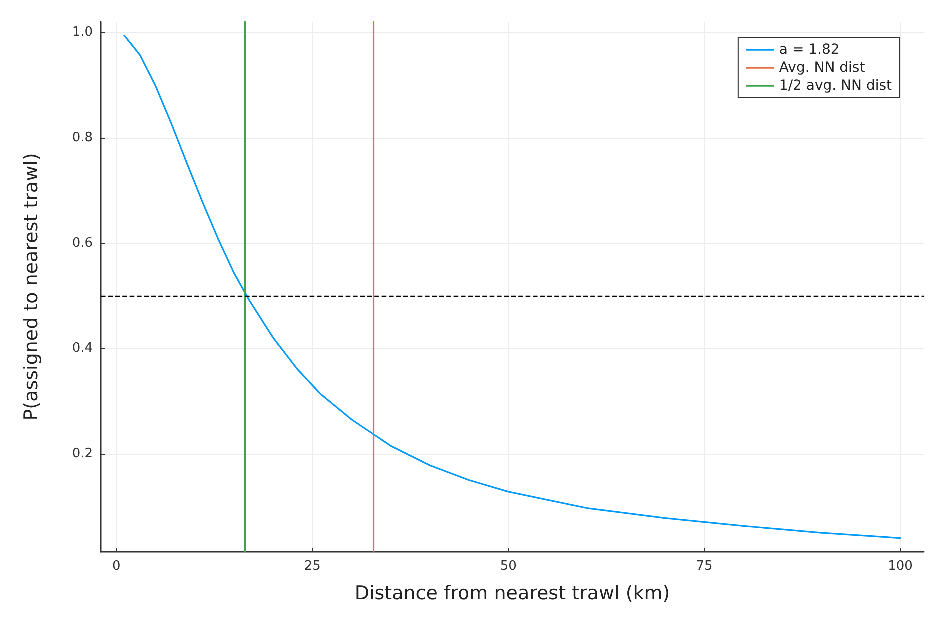 This screenshot has height=620, width=930. Describe the element at coordinates (512, 593) in the screenshot. I see `x-axis-title: Distance from nearest trawl (km)` at that location.